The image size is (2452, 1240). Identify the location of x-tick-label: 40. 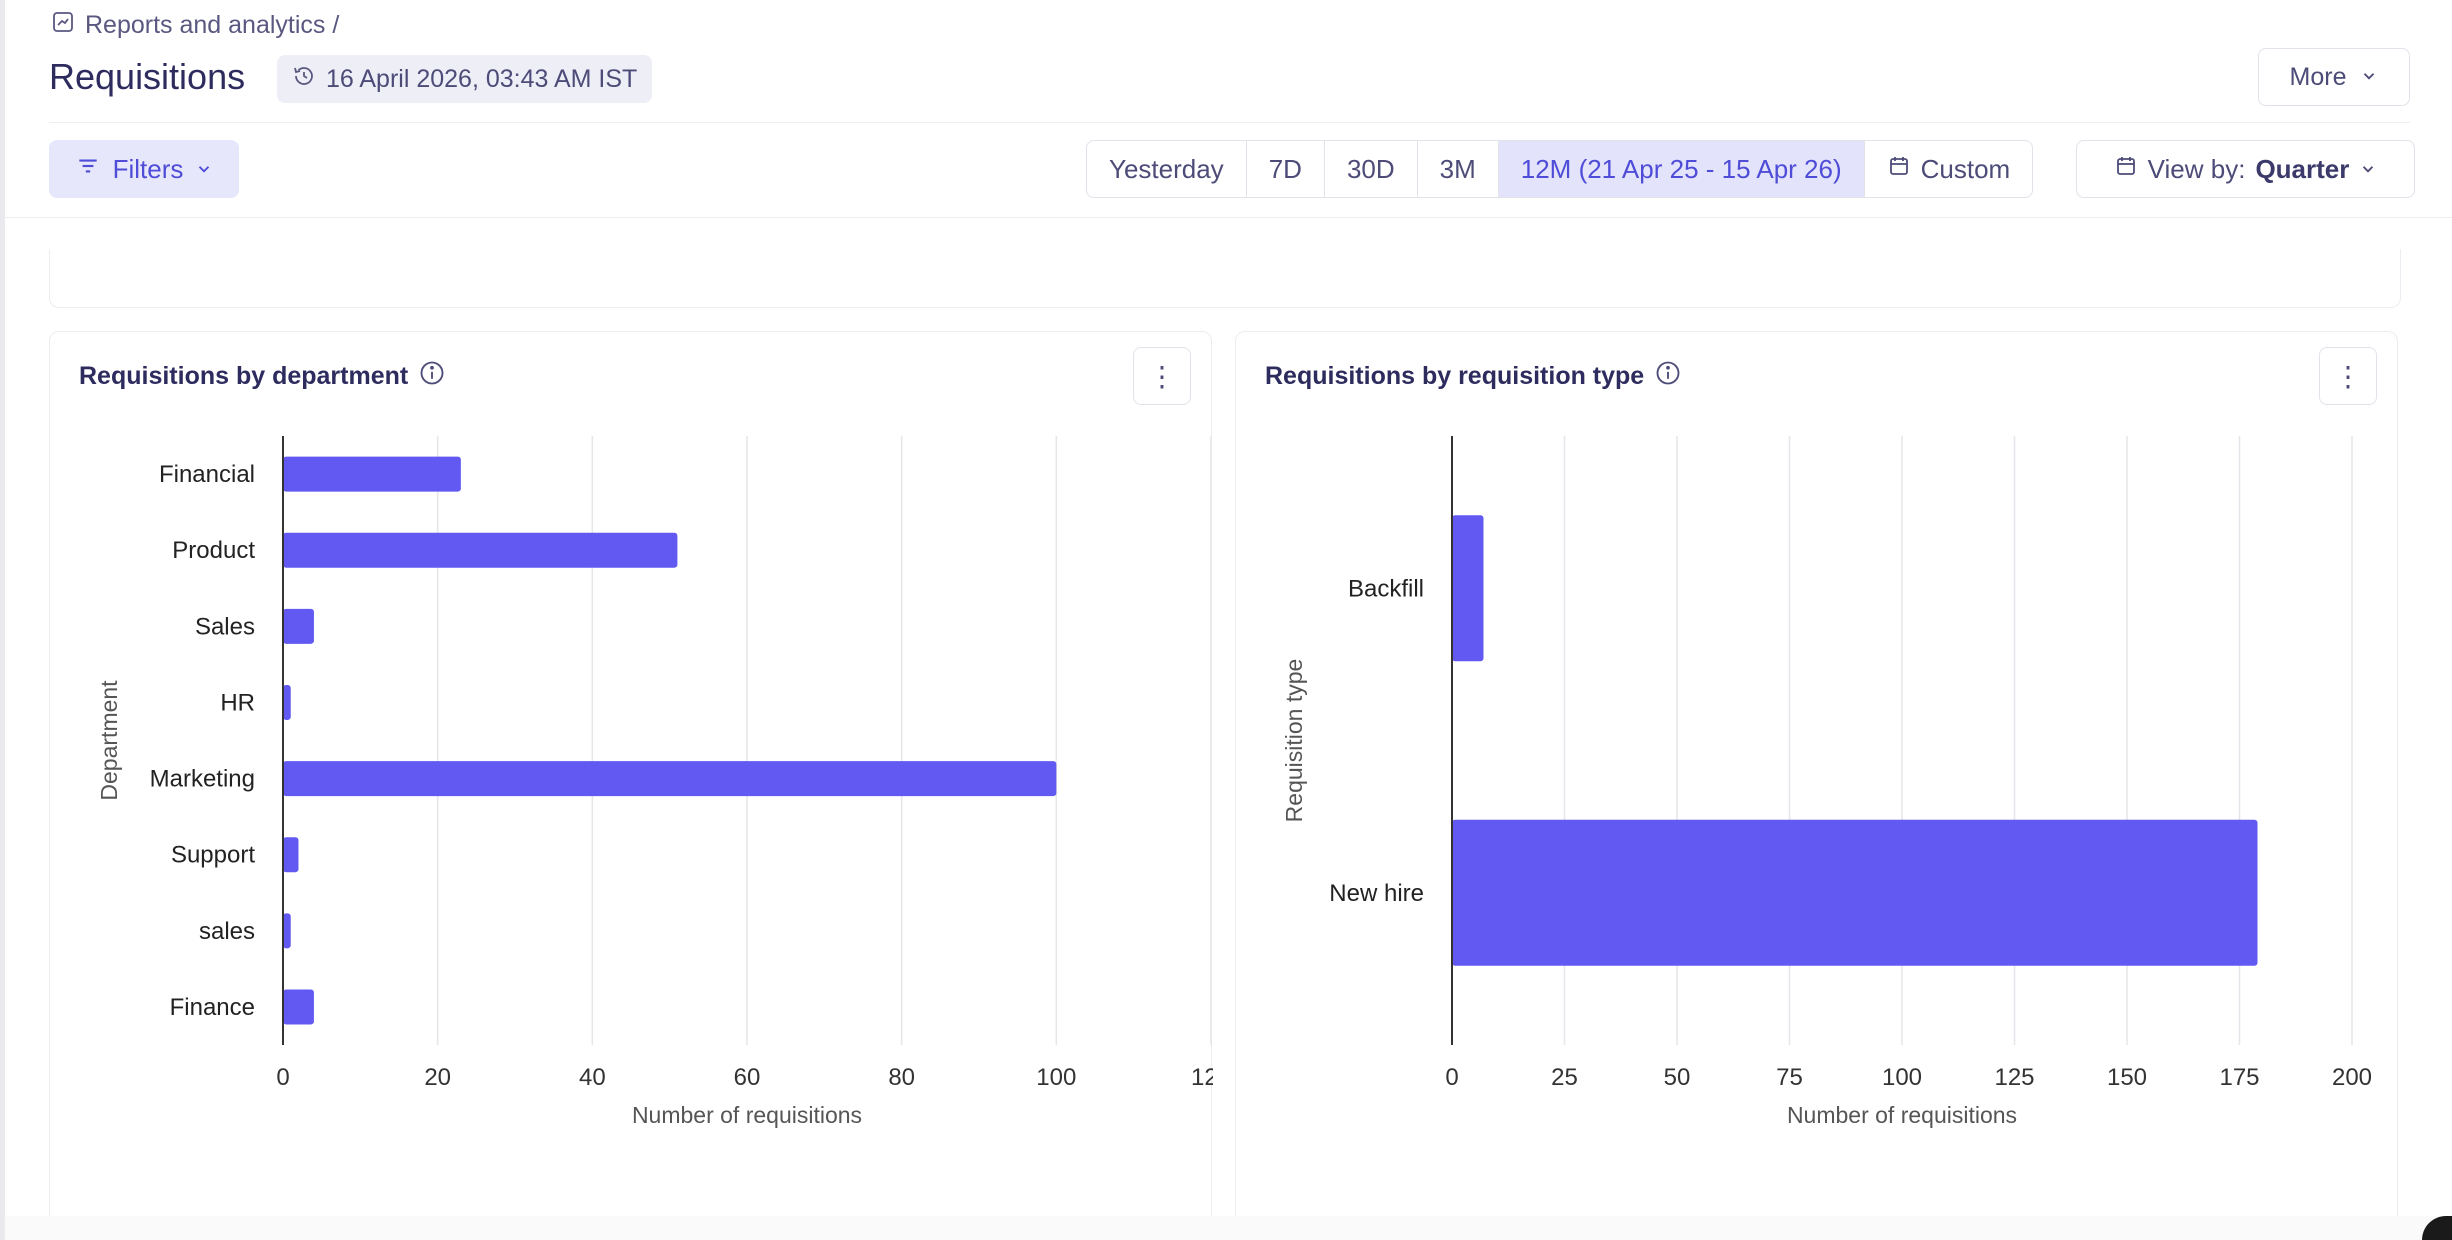
(592, 1077).